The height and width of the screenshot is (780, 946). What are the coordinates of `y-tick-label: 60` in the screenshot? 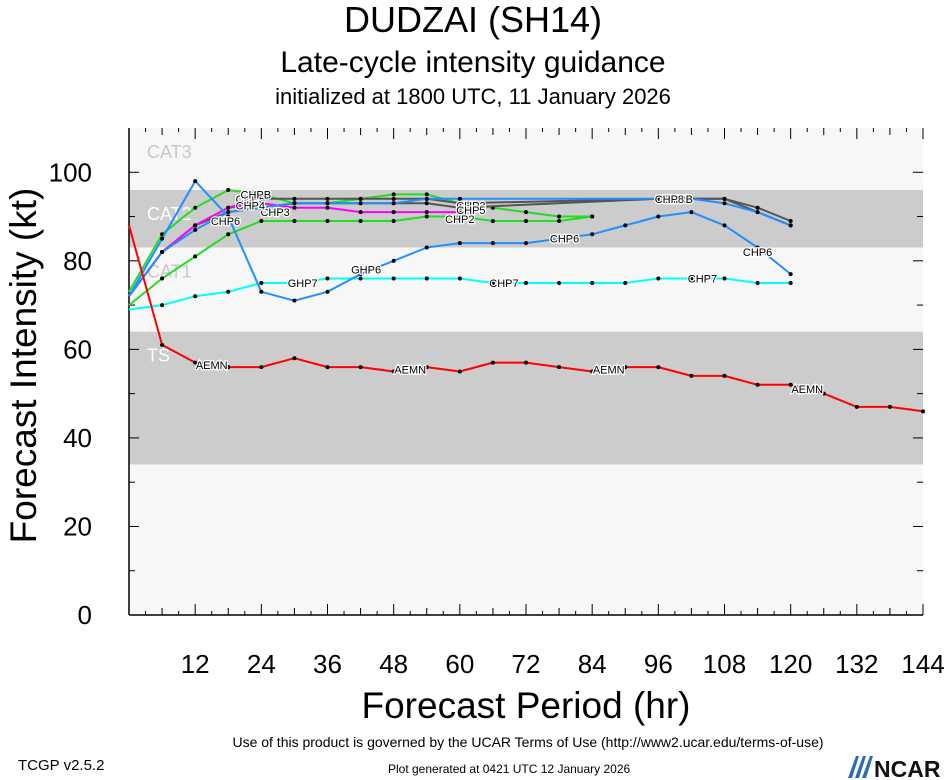 It's located at (77, 349).